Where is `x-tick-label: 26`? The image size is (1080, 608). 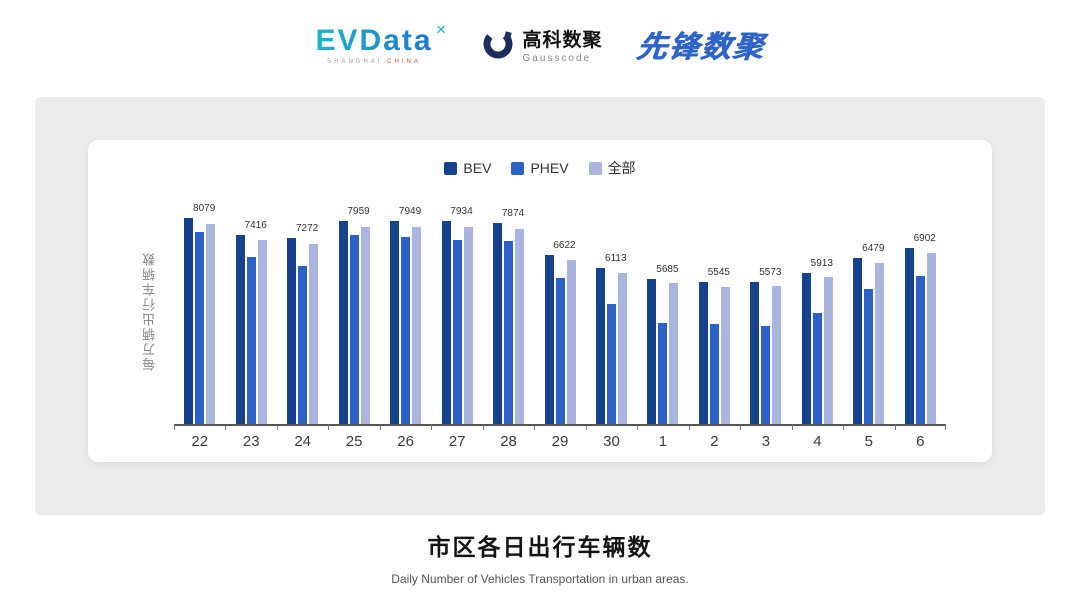
x-tick-label: 26 is located at coordinates (405, 437).